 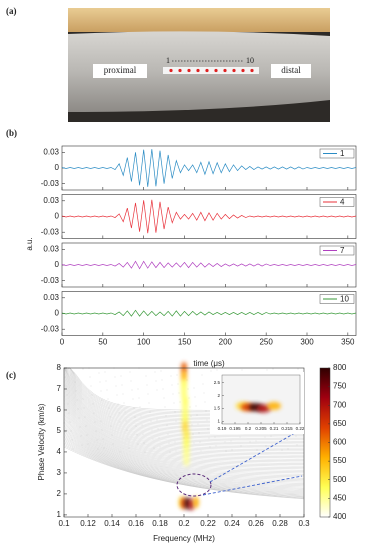 I want to click on x-tick-label: 250, so click(x=266, y=342).